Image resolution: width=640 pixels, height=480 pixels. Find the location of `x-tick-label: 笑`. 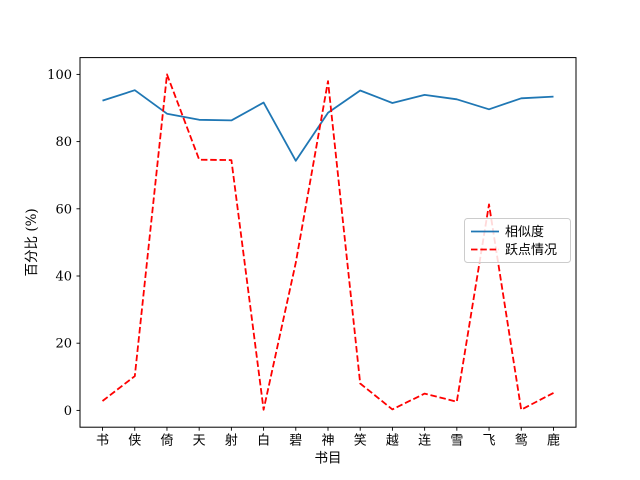

x-tick-label: 笑 is located at coordinates (360, 441).